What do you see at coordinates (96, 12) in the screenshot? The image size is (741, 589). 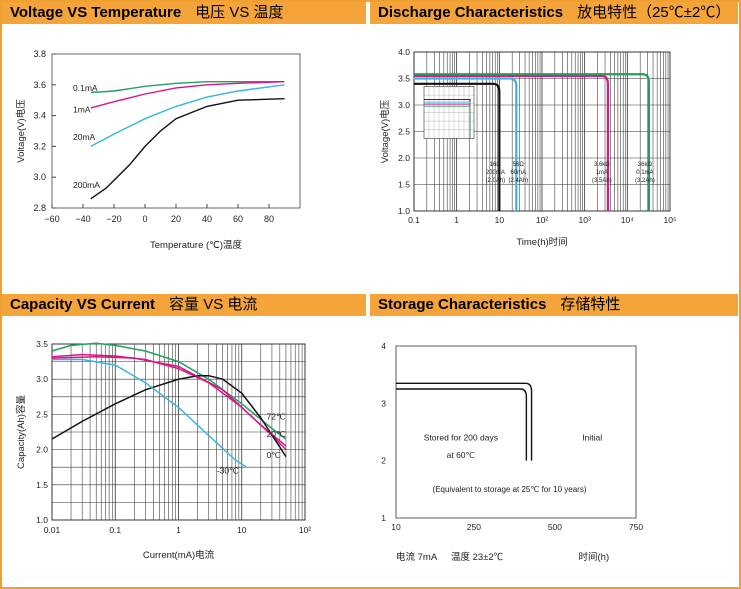 I see `header-title-en: Voltage VS Temperature` at bounding box center [96, 12].